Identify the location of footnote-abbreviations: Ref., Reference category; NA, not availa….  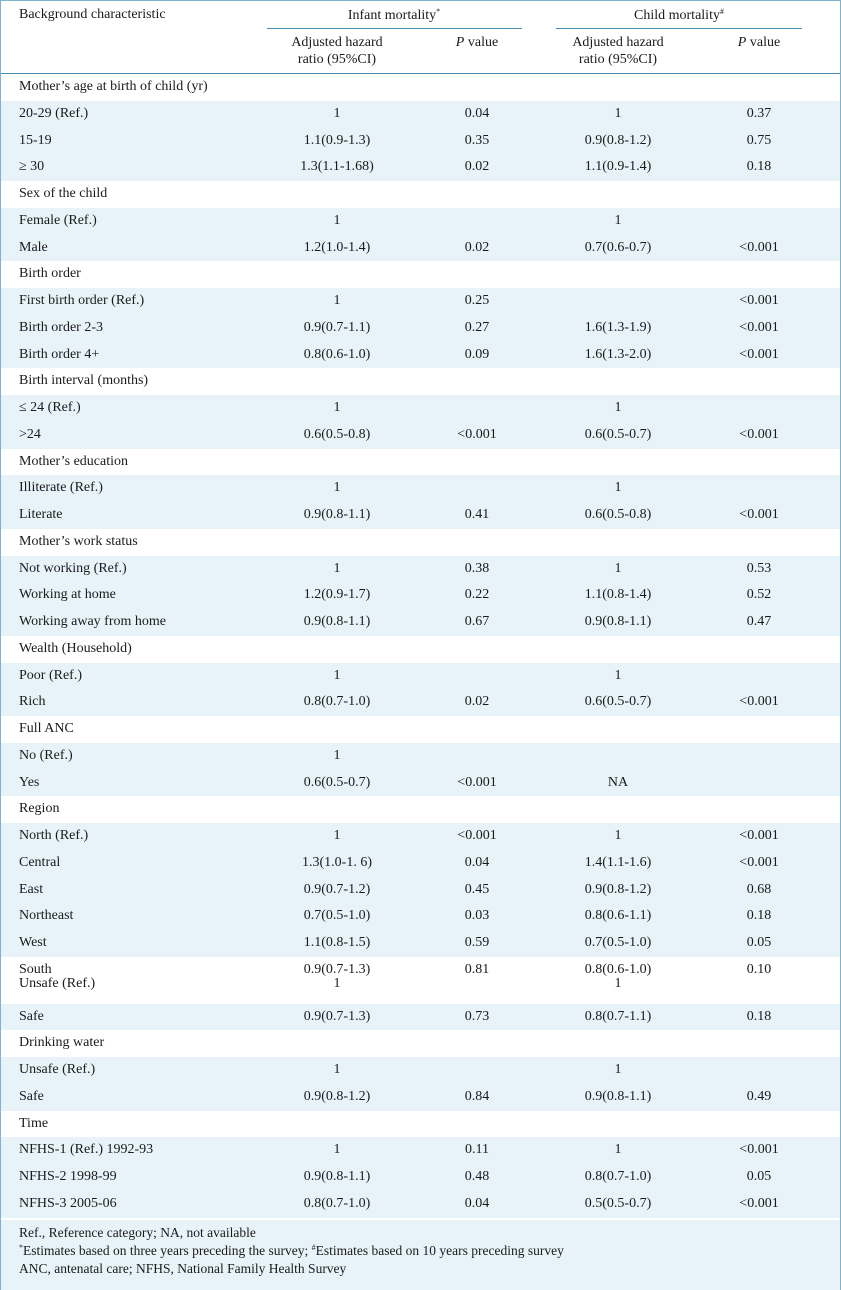
(137, 1232).